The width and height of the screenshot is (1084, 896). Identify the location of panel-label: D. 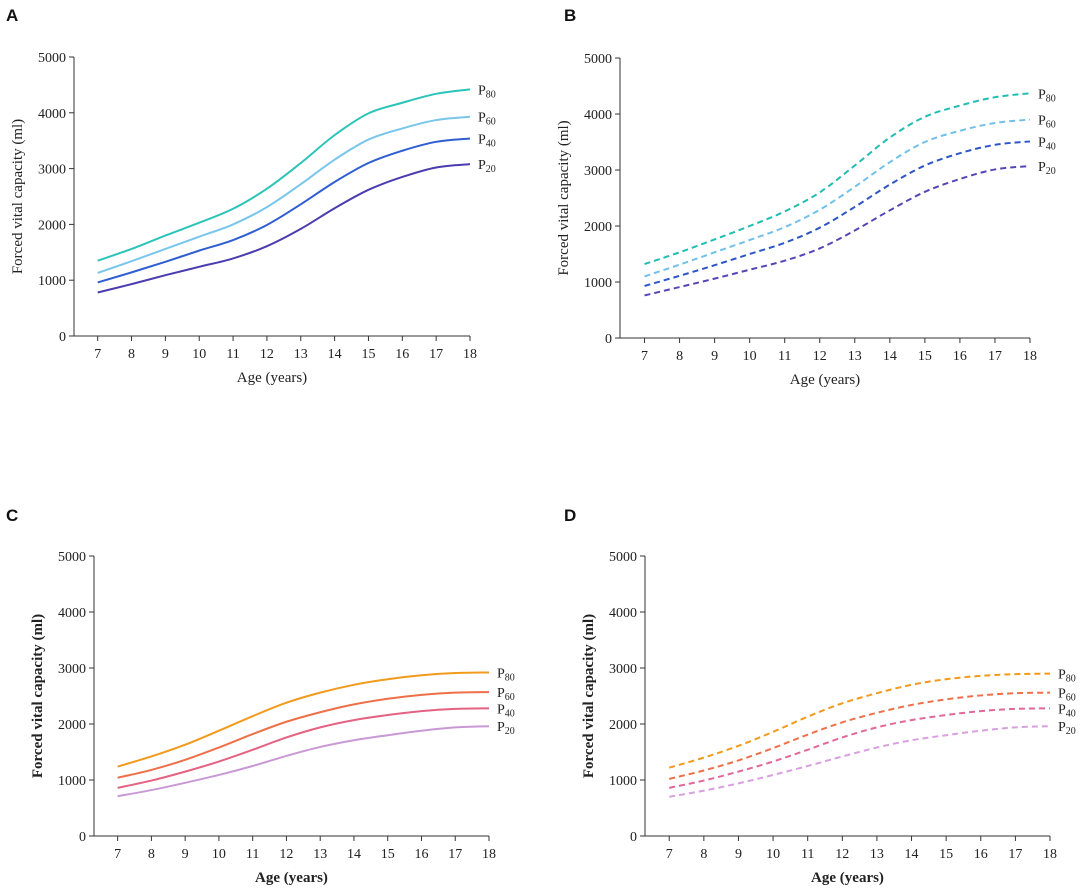
(570, 515).